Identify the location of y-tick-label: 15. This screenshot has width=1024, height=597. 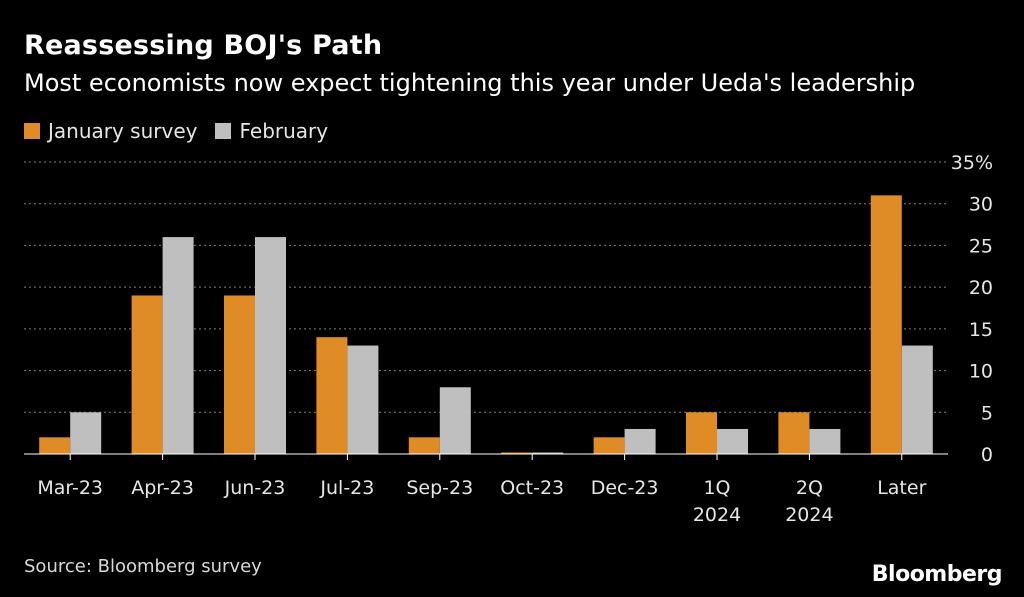
(981, 330).